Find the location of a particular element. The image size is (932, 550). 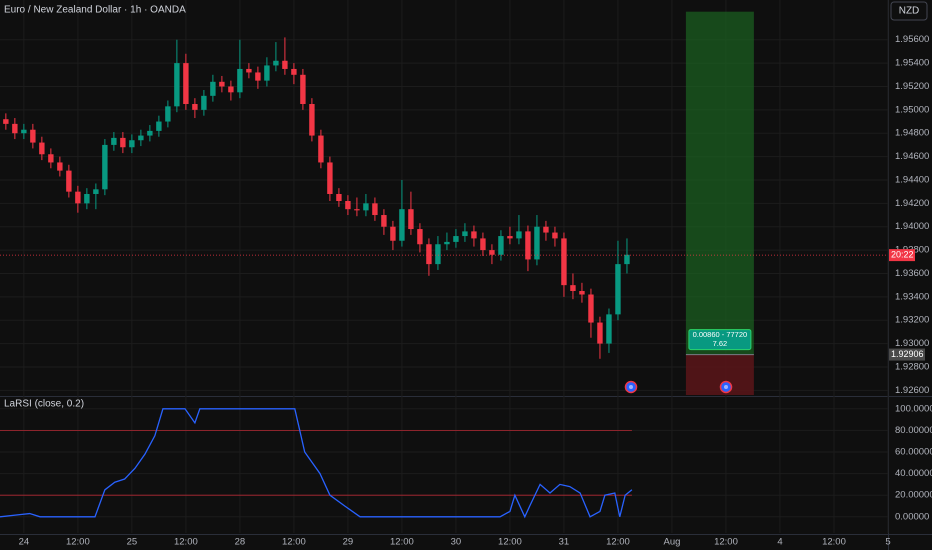

y-tick-label: 1.95400 is located at coordinates (912, 63).